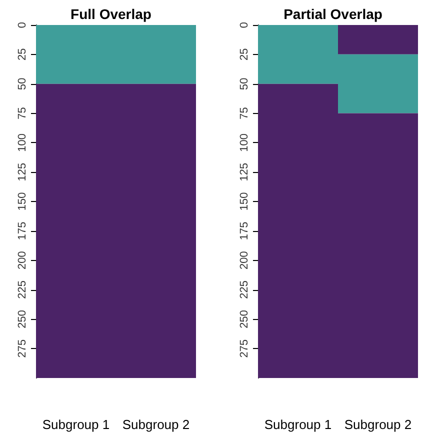  What do you see at coordinates (333, 14) in the screenshot?
I see `chart-title: Partial Overlap` at bounding box center [333, 14].